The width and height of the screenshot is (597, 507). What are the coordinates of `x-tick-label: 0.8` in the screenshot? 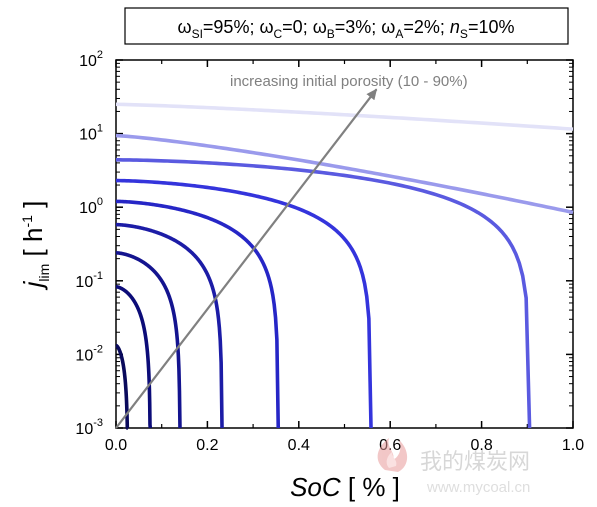 It's located at (481, 445).